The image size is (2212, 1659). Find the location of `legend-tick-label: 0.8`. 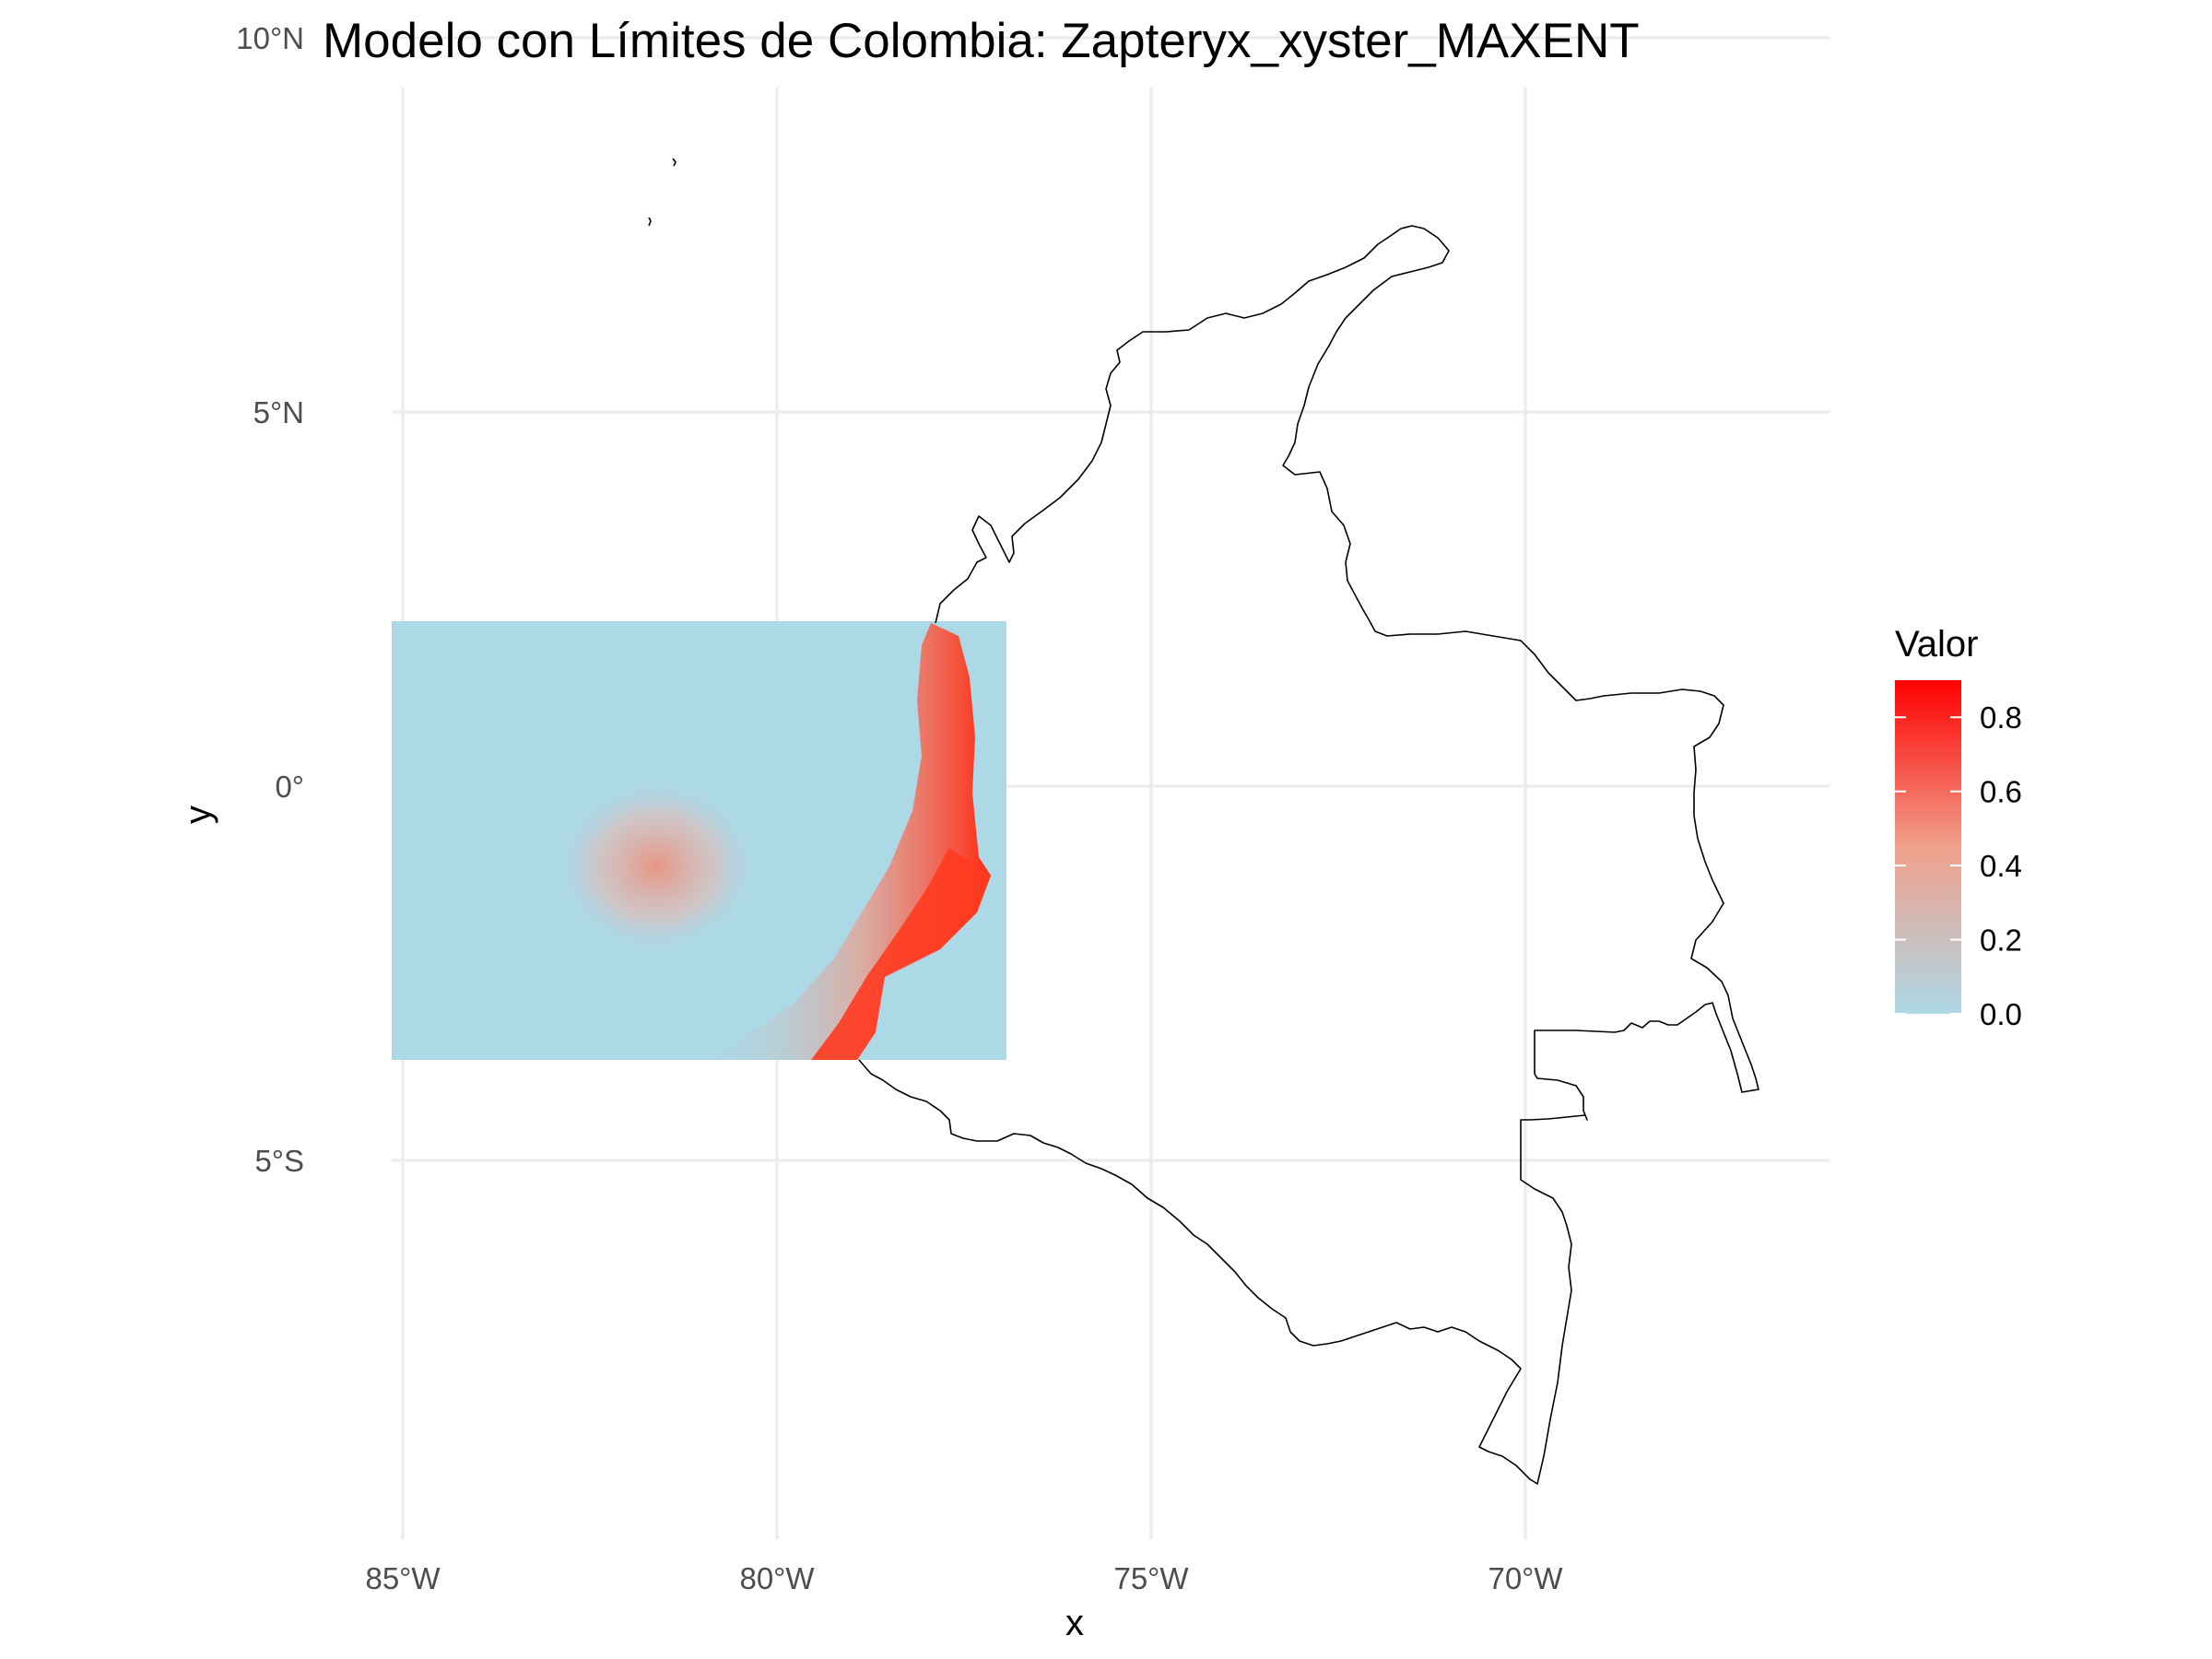

legend-tick-label: 0.8 is located at coordinates (2001, 717).